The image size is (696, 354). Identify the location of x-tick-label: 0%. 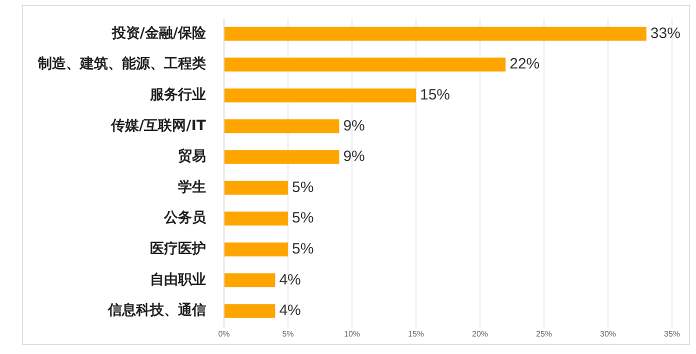
(224, 333).